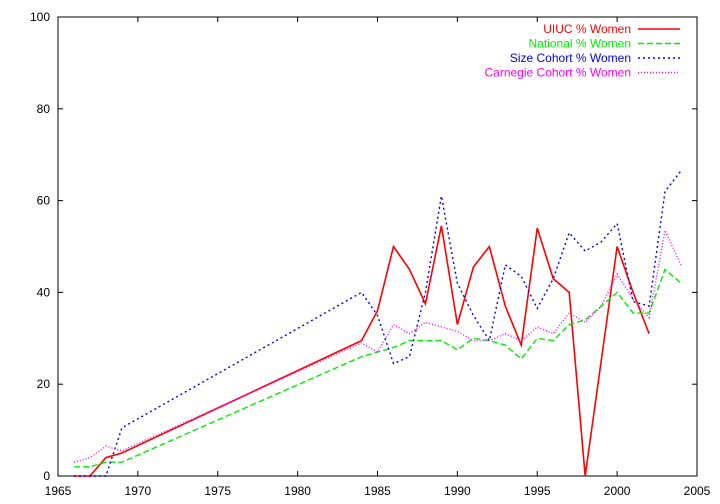 The image size is (720, 504). Describe the element at coordinates (617, 491) in the screenshot. I see `x-tick-label: 2000` at that location.